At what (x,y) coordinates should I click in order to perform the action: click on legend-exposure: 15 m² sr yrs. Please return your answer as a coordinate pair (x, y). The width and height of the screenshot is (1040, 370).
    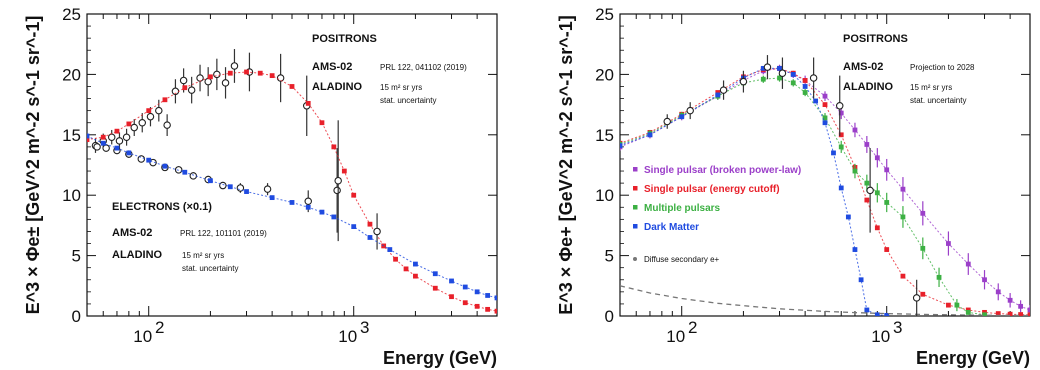
    Looking at the image, I should click on (931, 87).